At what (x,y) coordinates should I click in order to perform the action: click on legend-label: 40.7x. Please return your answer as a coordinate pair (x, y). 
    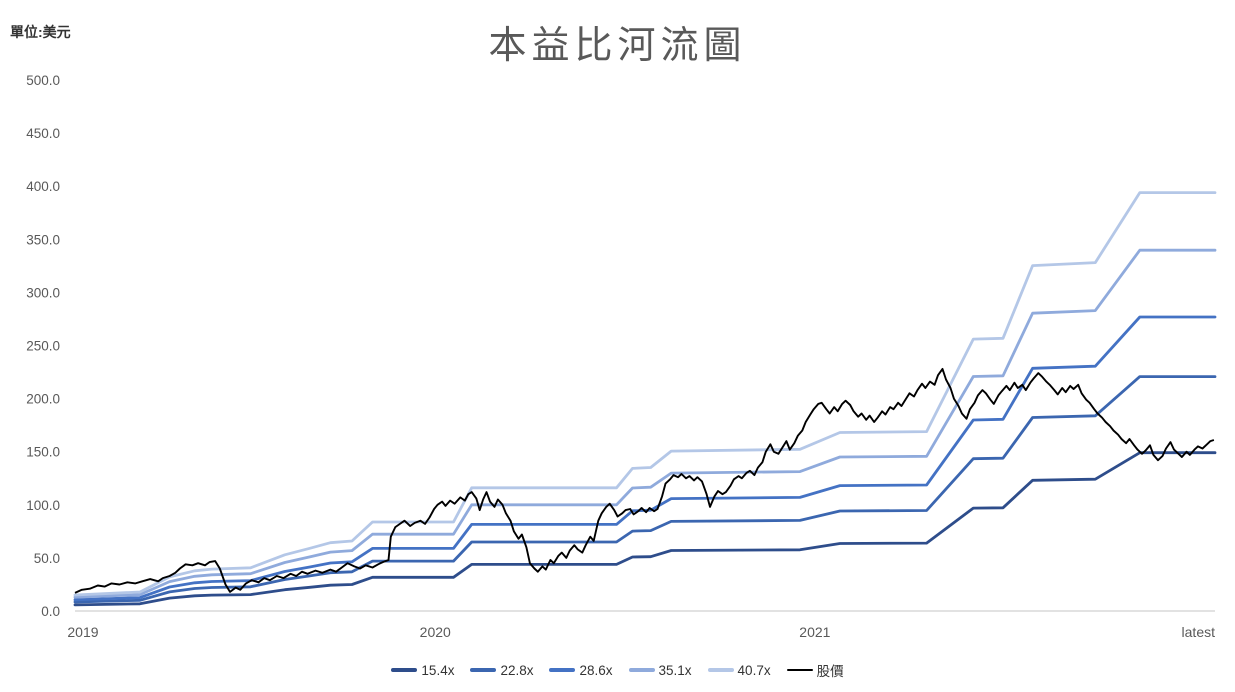
    Looking at the image, I should click on (754, 670).